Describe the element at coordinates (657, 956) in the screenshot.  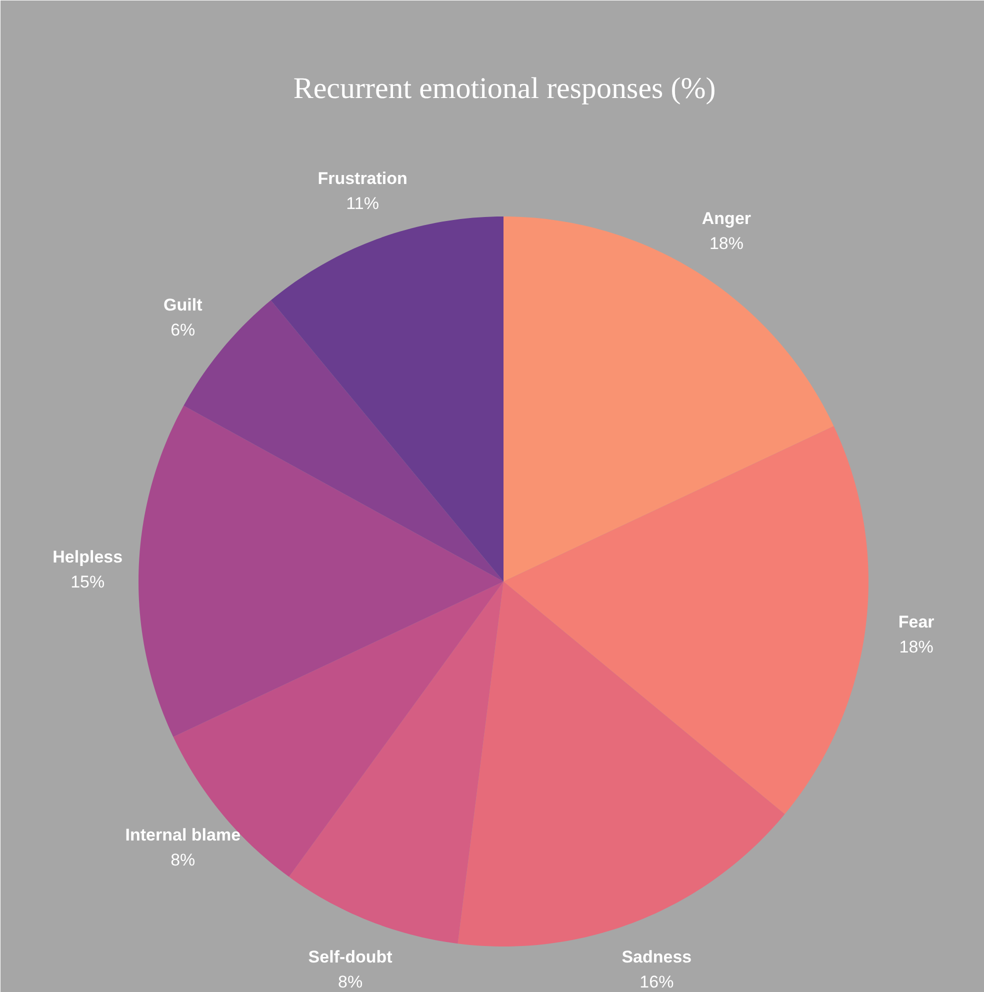
I see `slice-label: Sadness` at that location.